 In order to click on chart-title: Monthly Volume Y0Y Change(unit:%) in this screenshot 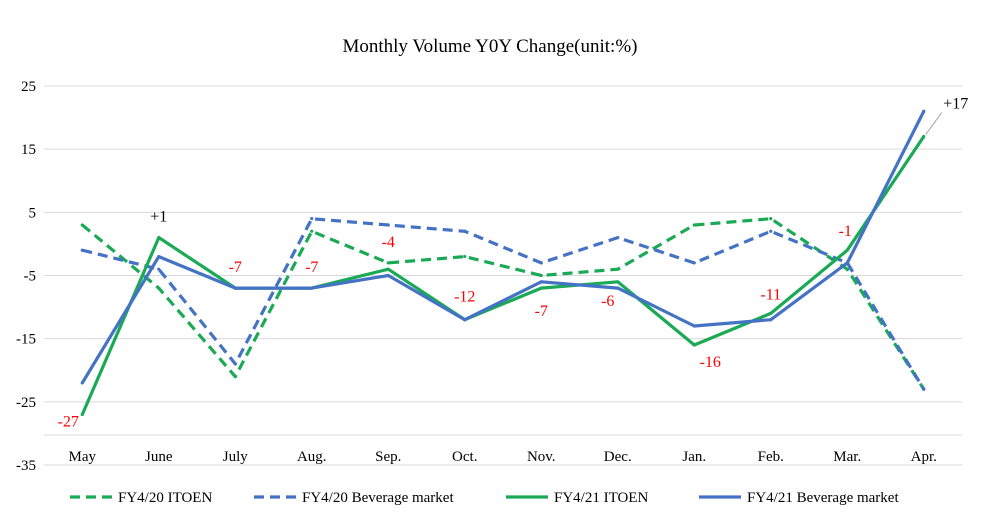, I will do `click(489, 46)`.